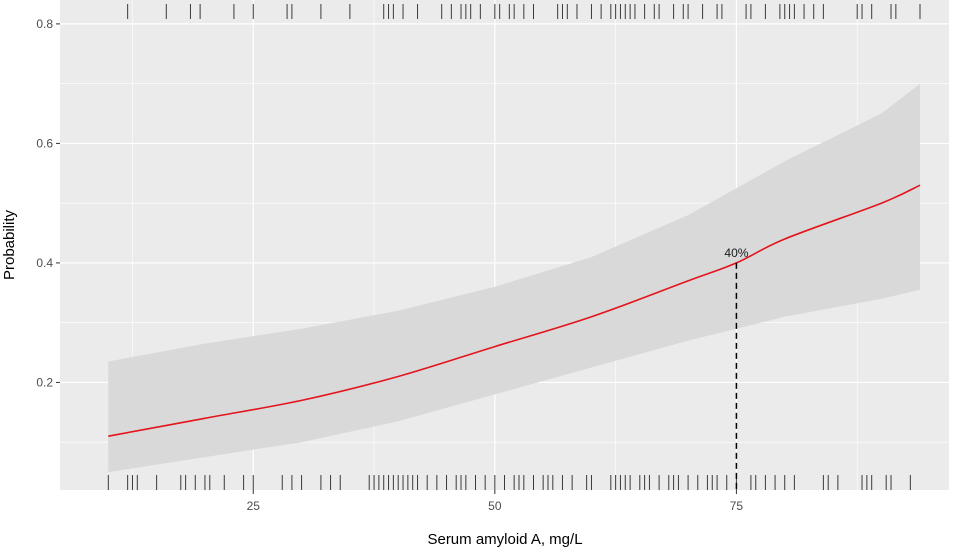 The height and width of the screenshot is (550, 957). I want to click on y-tick-label: 0.6, so click(44, 143).